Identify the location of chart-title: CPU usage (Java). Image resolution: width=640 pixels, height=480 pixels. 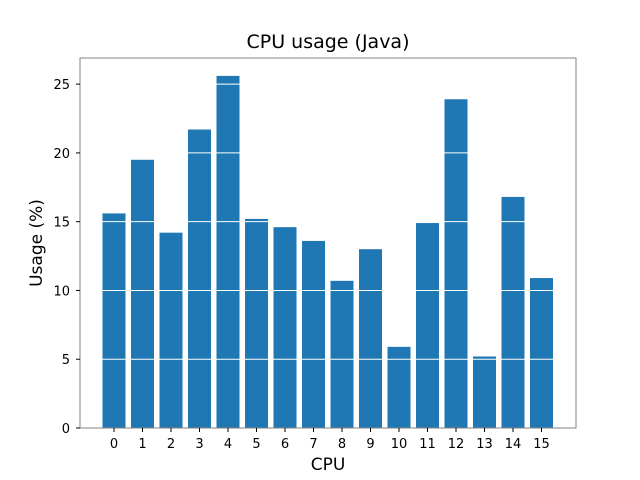
(327, 42).